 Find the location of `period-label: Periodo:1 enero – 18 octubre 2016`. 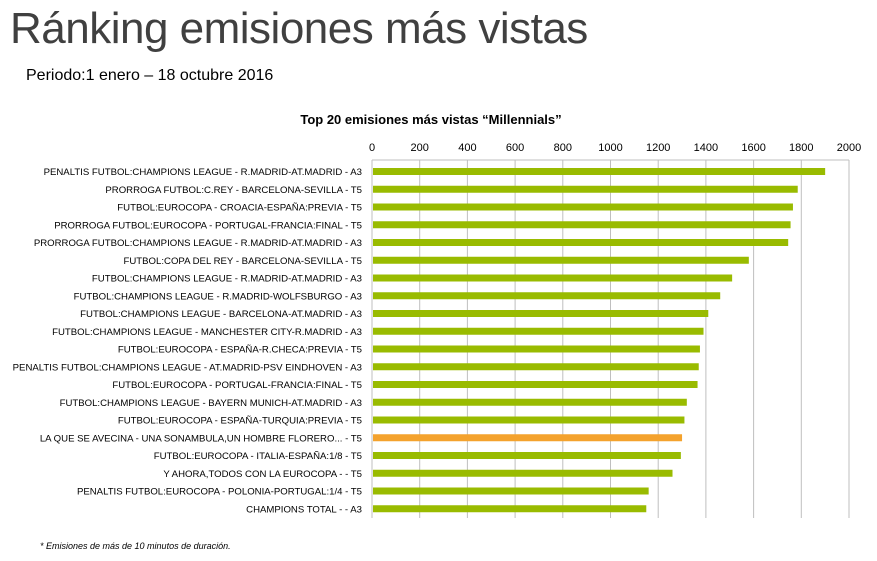

period-label: Periodo:1 enero – 18 octubre 2016 is located at coordinates (150, 75).